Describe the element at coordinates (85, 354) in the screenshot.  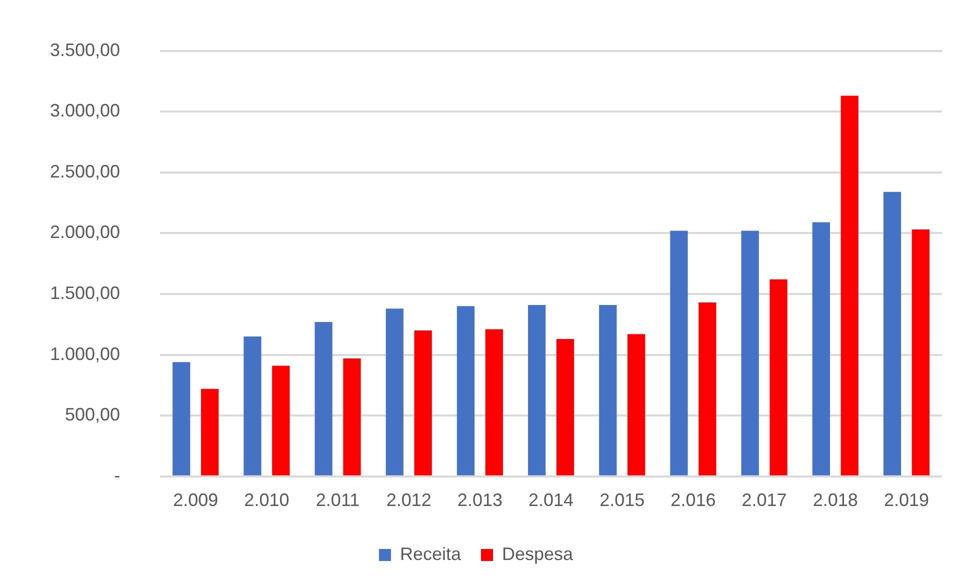
I see `y-tick-label: 1.000,00` at that location.